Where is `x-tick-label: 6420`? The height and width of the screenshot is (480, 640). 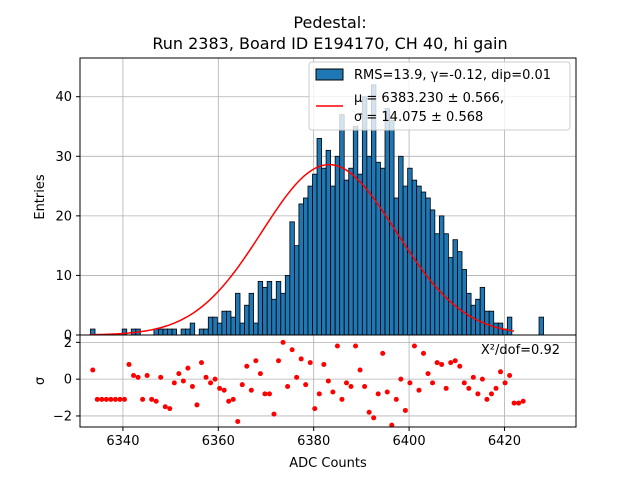 x-tick-label: 6420 is located at coordinates (504, 441).